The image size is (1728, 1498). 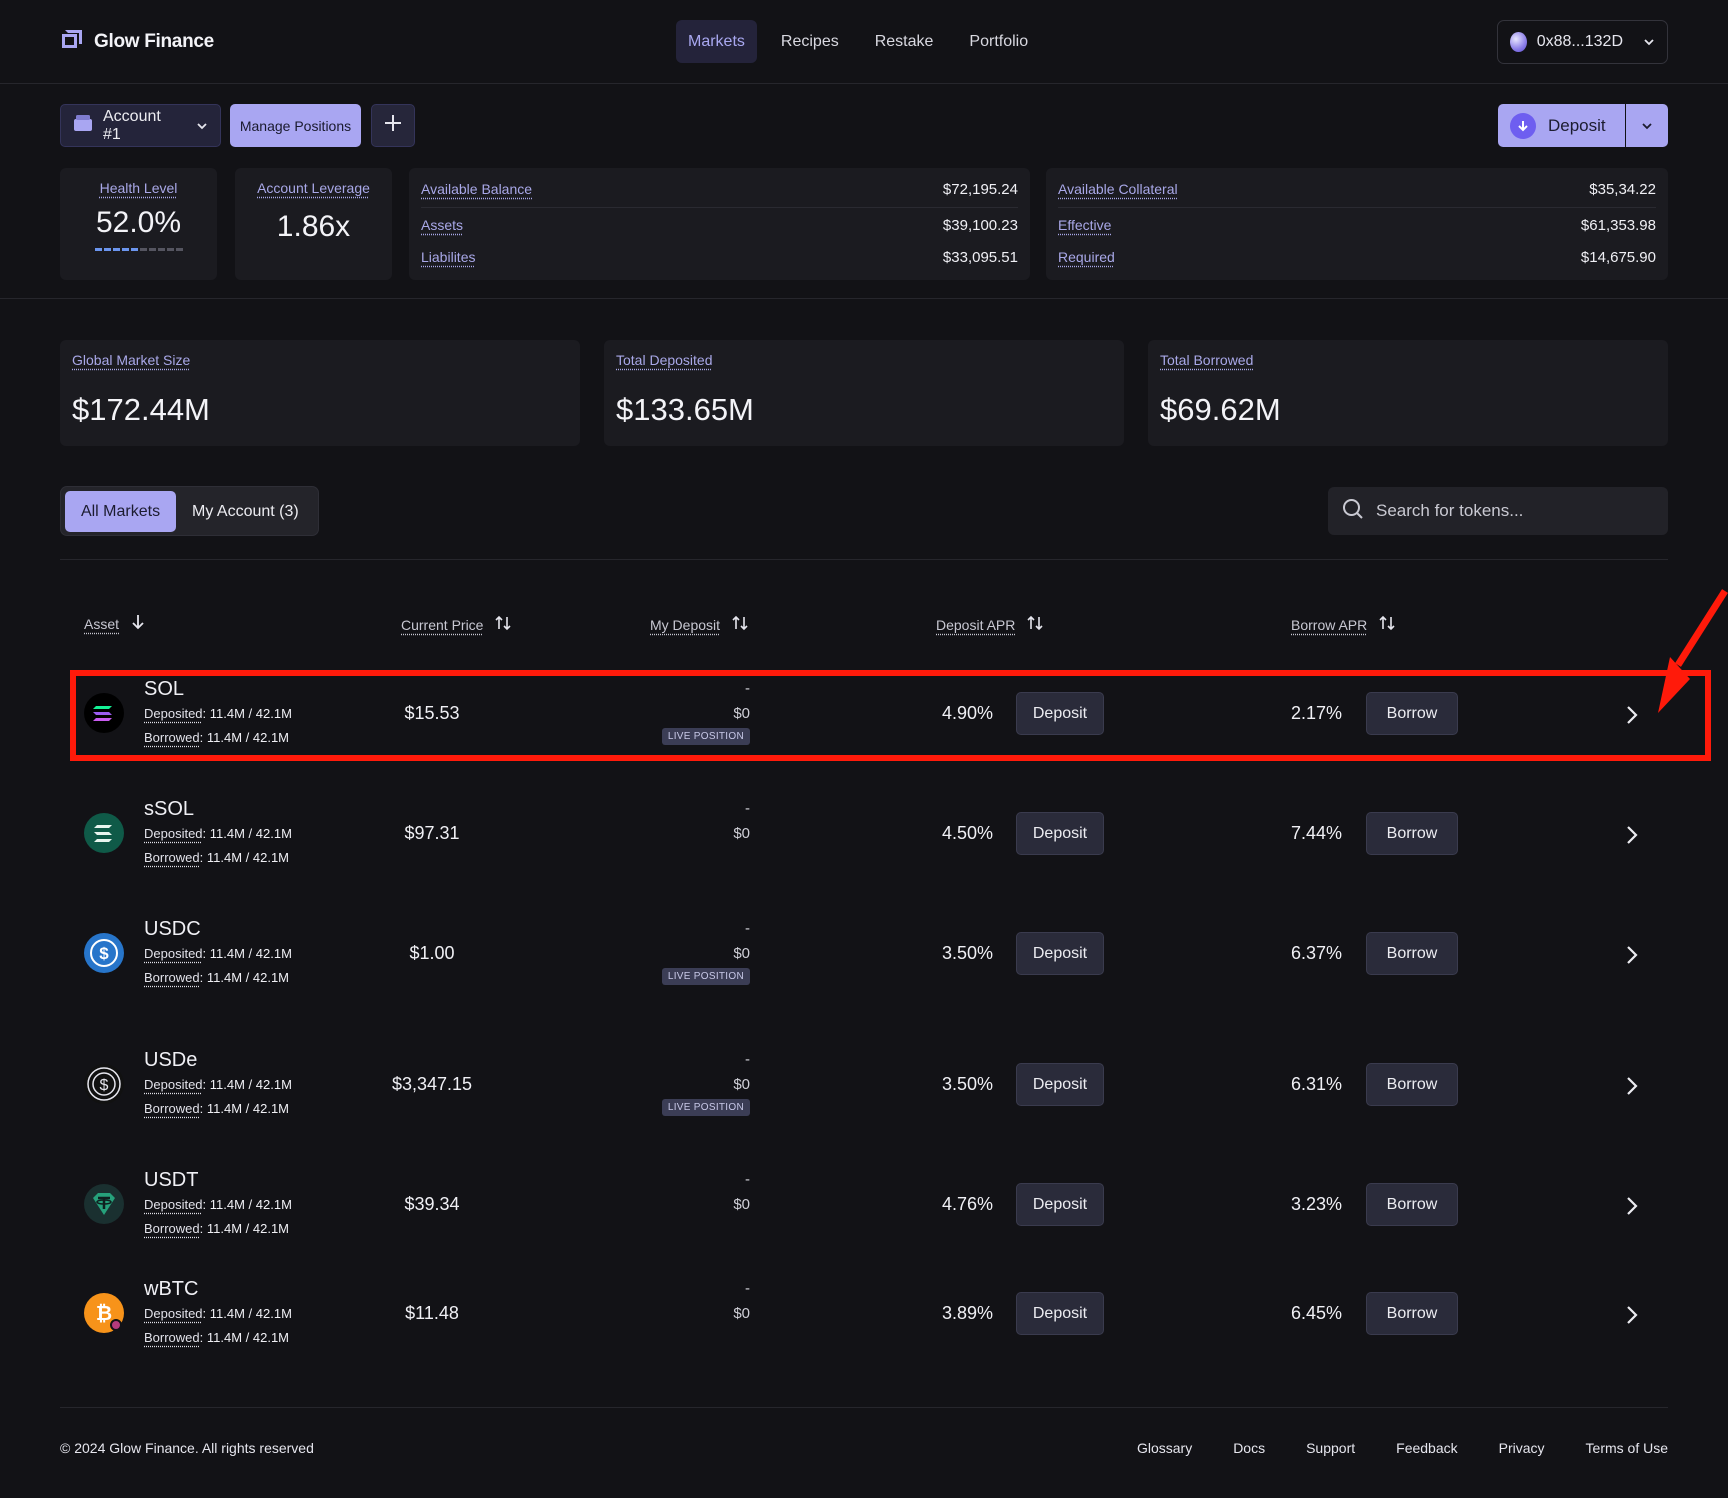 I want to click on nav-restake: Restake, so click(x=904, y=41).